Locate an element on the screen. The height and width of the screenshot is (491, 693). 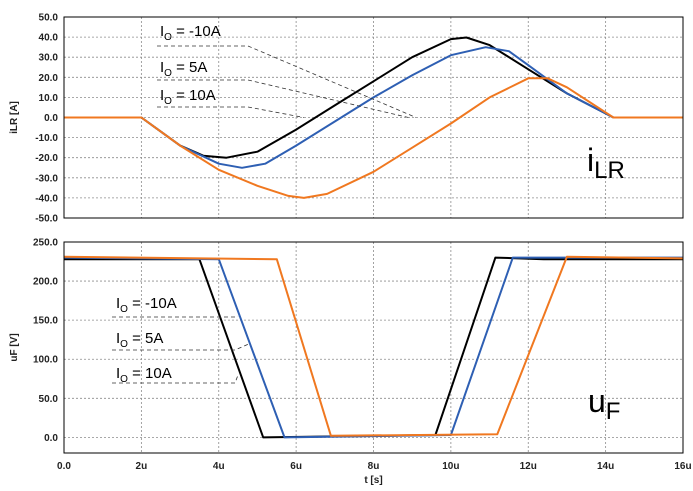
y-tick-label: 20.0 is located at coordinates (49, 78).